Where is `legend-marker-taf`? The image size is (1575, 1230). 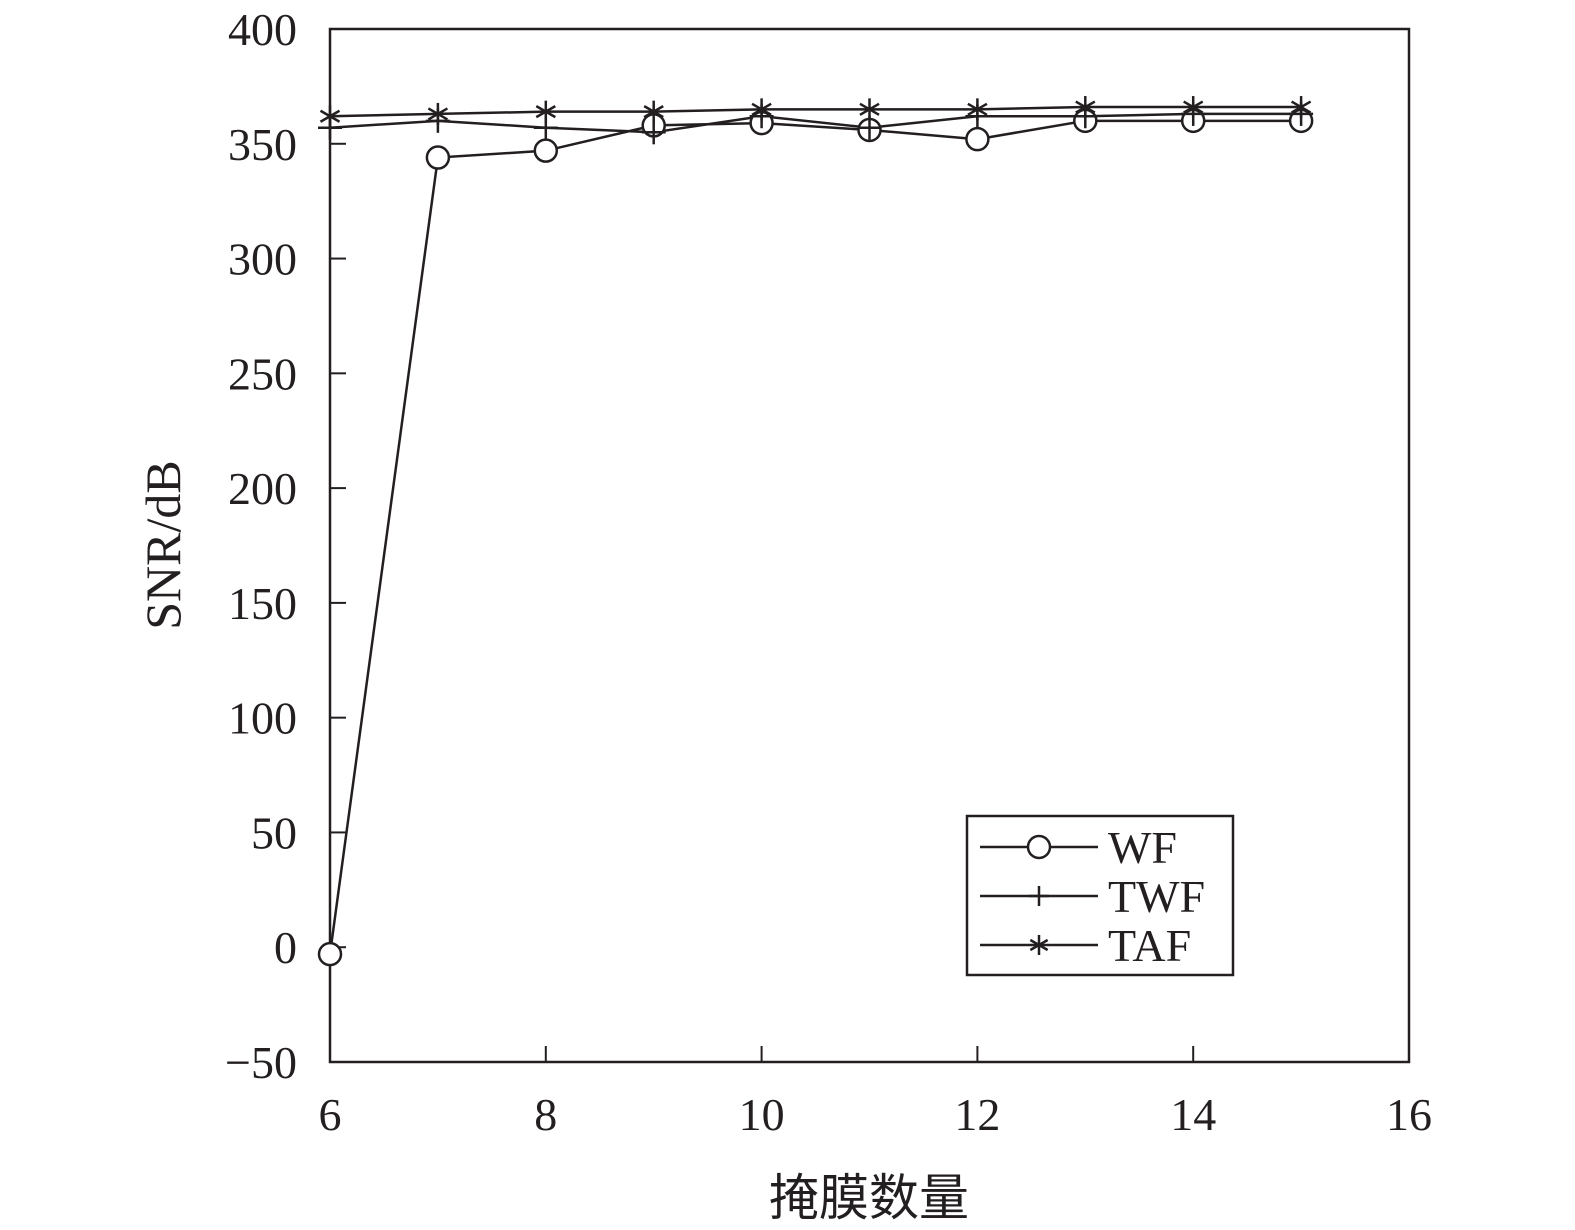 legend-marker-taf is located at coordinates (1039, 945).